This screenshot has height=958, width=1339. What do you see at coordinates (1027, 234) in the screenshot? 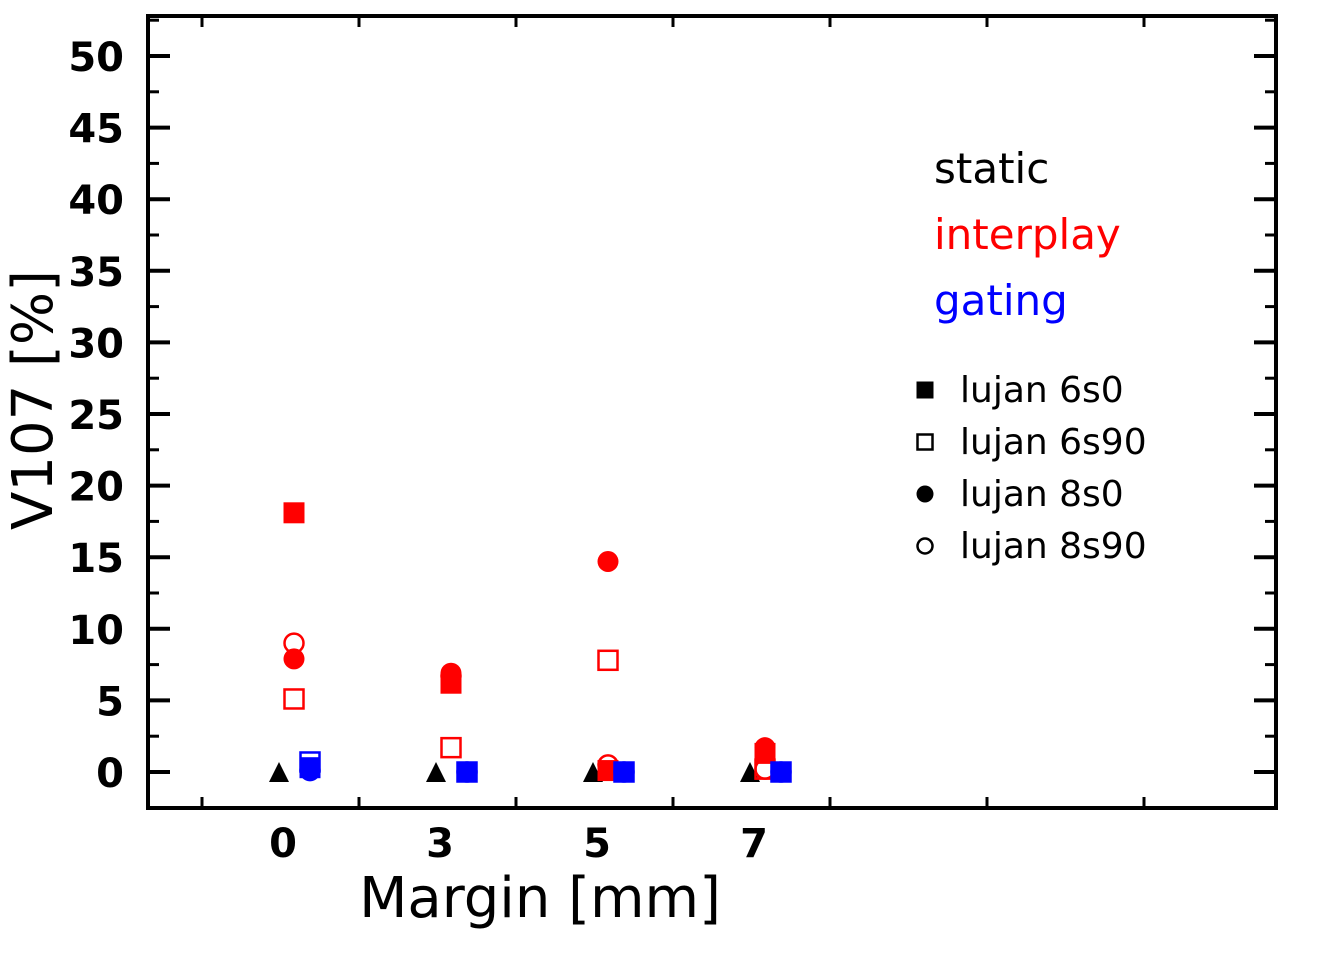
I see `legend-group-label: interplay` at bounding box center [1027, 234].